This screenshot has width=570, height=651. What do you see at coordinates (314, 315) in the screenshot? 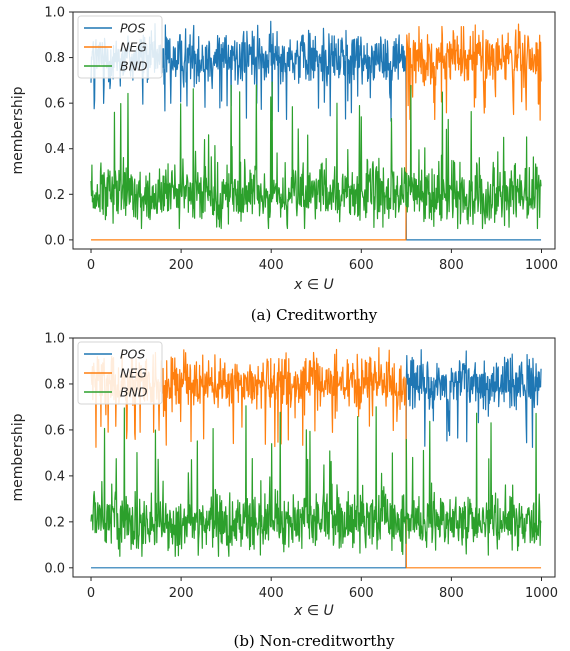
I see `figure-caption: (a) Creditworthy` at bounding box center [314, 315].